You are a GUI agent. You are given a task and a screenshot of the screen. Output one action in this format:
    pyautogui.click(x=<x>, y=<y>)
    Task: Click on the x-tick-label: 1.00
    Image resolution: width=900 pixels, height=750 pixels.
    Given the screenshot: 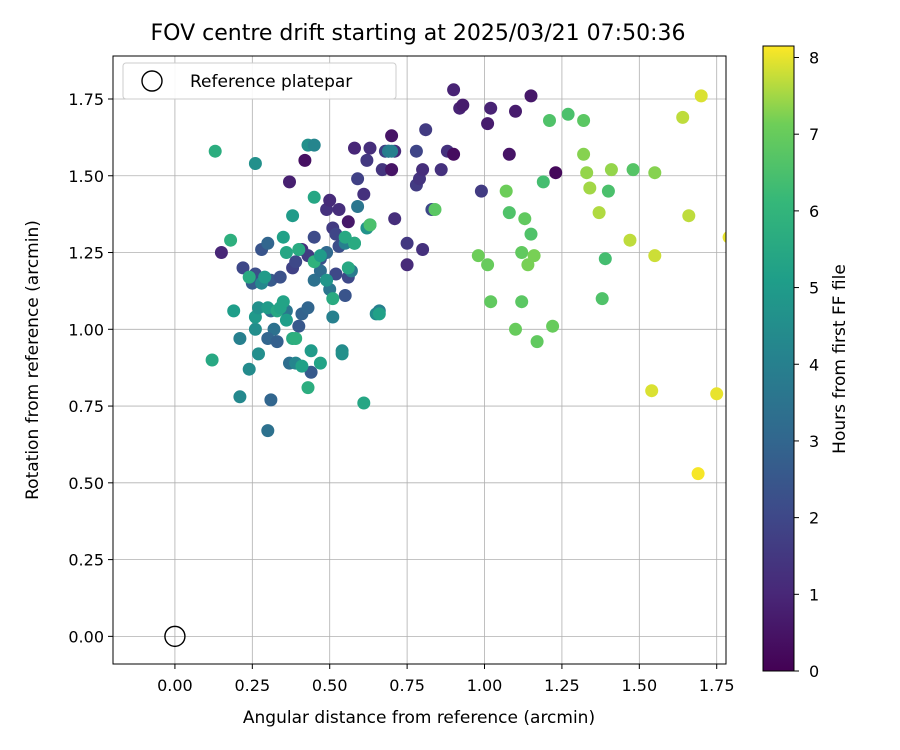 What is the action you would take?
    pyautogui.click(x=485, y=685)
    